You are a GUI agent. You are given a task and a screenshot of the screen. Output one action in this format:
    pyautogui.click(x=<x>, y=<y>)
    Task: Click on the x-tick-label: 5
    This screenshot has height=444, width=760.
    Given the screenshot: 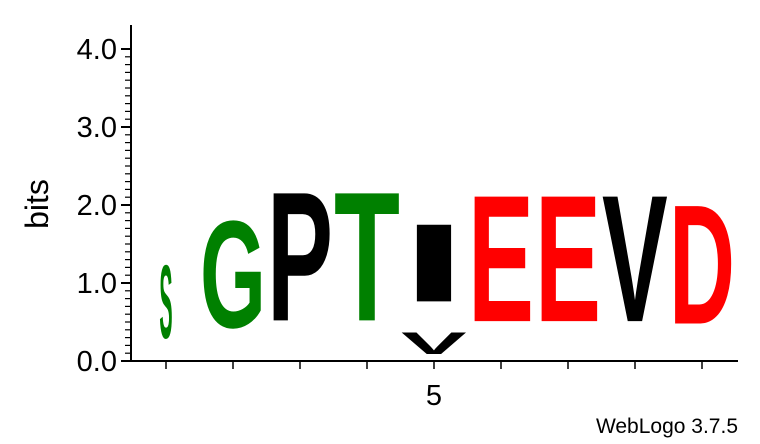 What is the action you would take?
    pyautogui.click(x=434, y=396)
    